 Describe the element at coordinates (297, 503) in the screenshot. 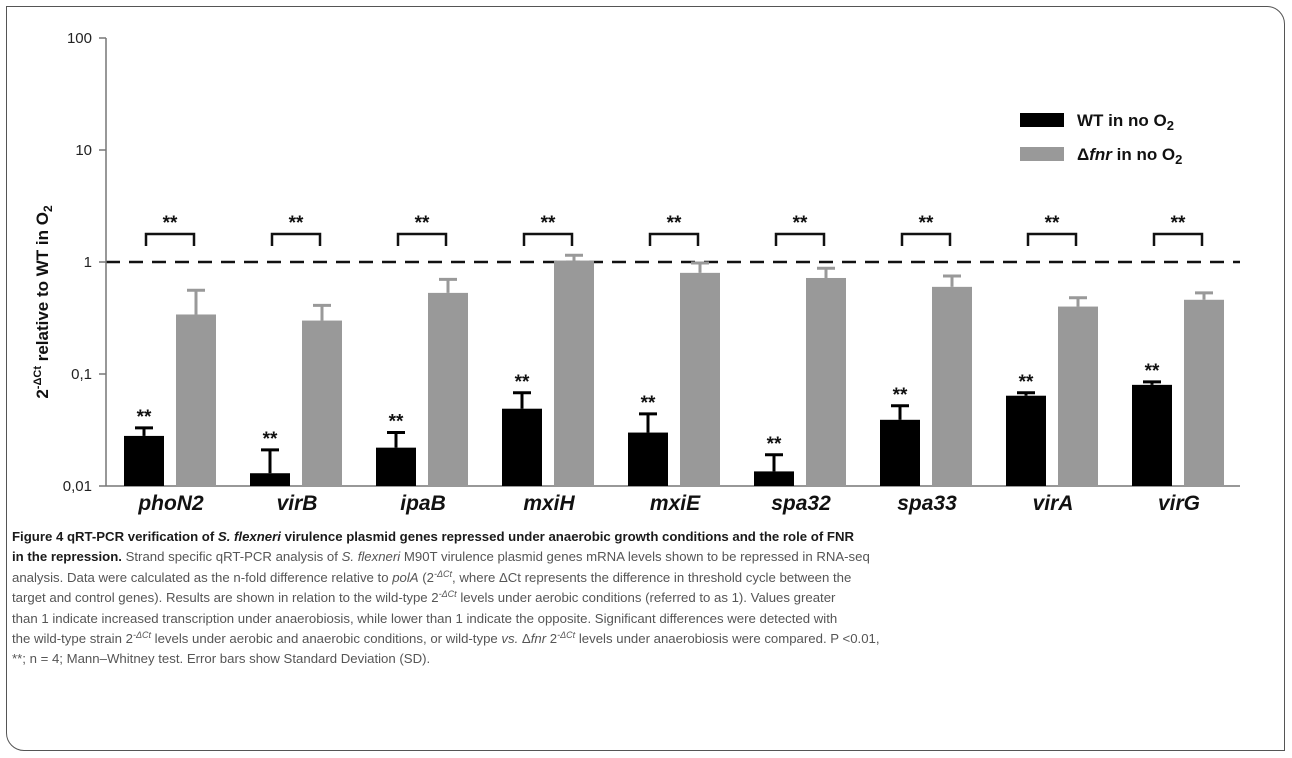

I see `x-category-label: virB` at that location.